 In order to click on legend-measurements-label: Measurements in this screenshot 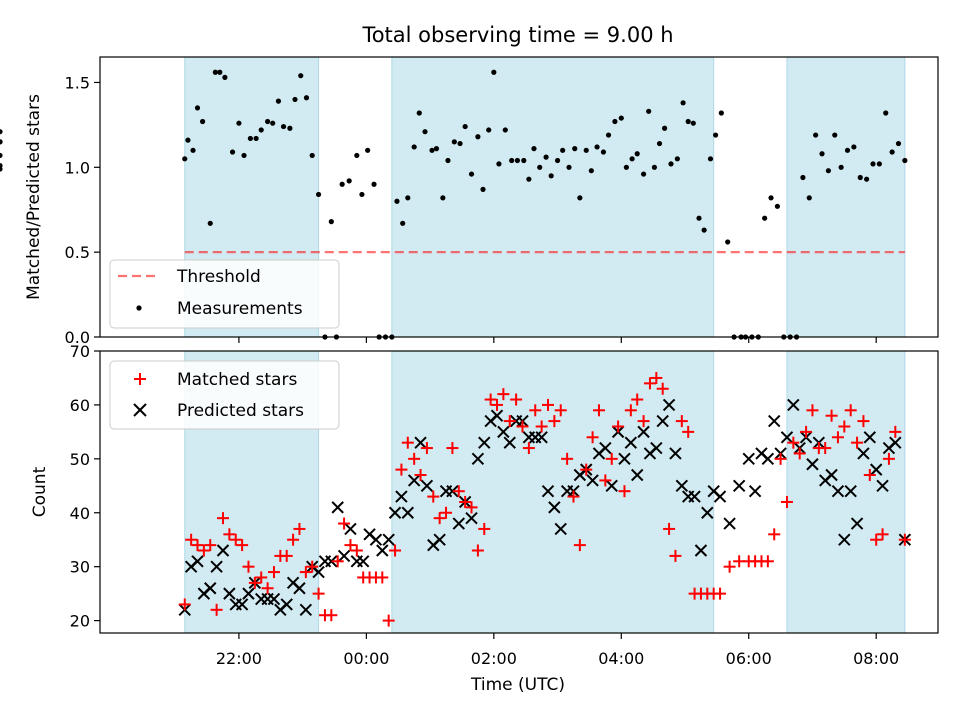, I will do `click(240, 309)`.